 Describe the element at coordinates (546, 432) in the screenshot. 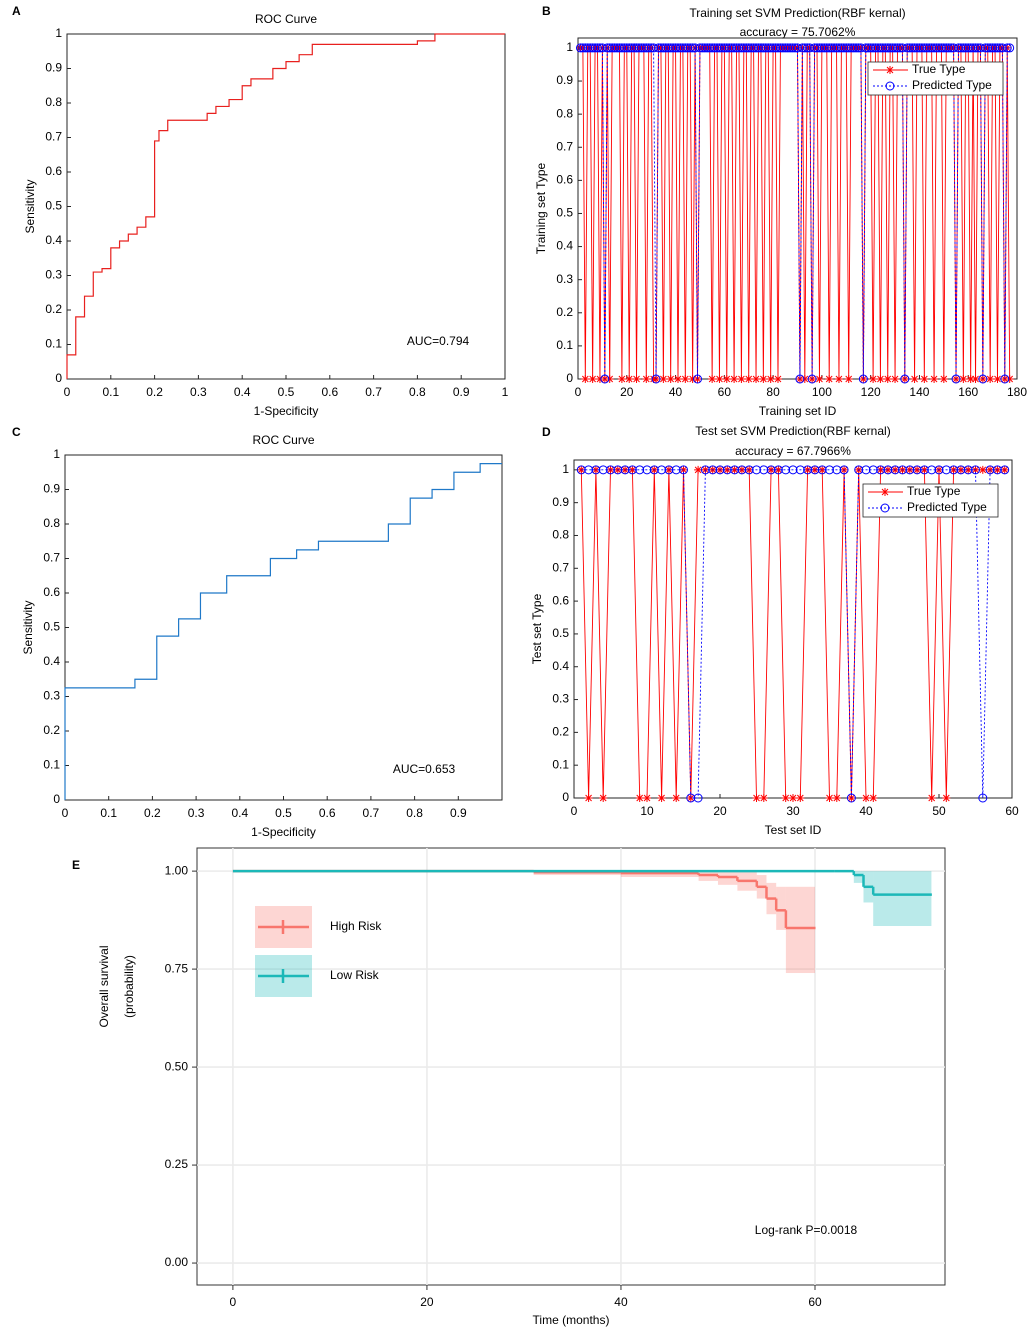

I see `panel-letter: D` at that location.